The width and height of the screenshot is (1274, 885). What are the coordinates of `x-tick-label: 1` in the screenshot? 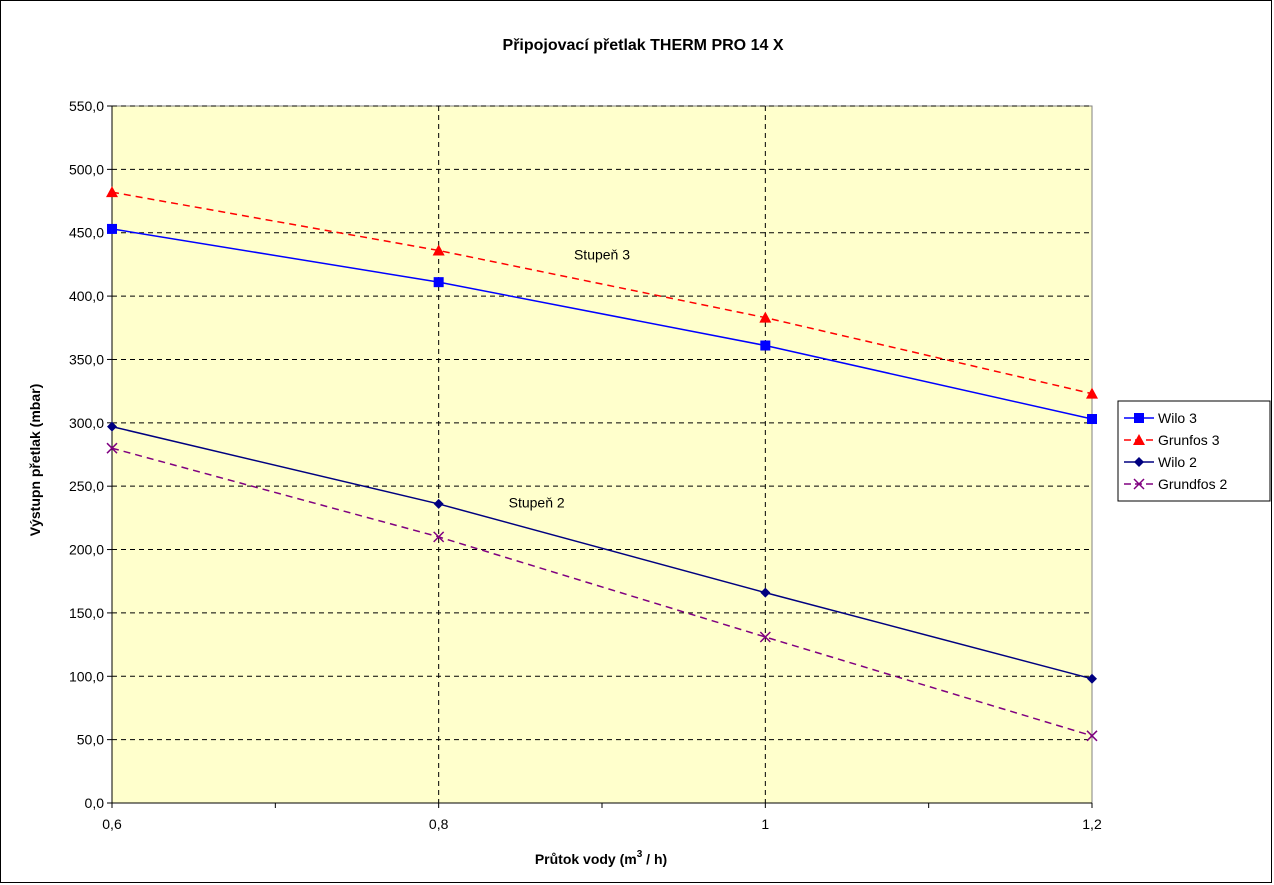 It's located at (765, 824).